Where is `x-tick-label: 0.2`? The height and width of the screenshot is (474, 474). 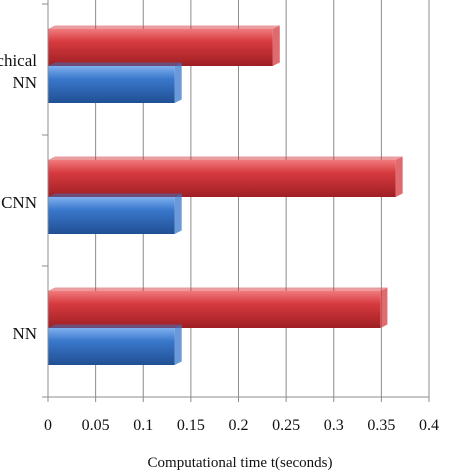
x-tick-label: 0.2 is located at coordinates (239, 425).